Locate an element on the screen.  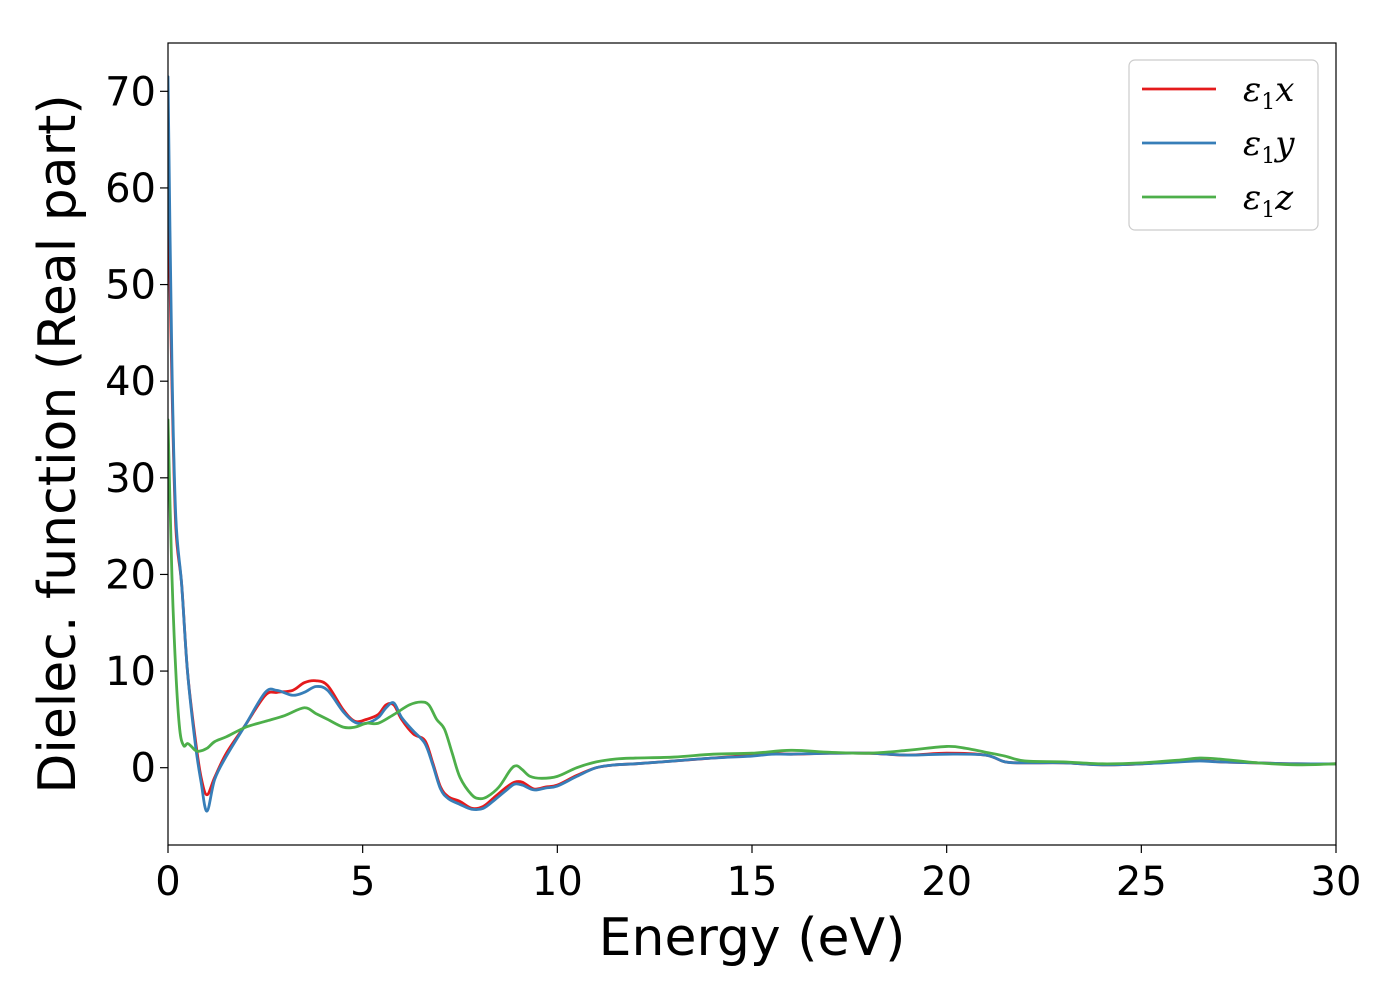
y-tick-label: 10 is located at coordinates (130, 672).